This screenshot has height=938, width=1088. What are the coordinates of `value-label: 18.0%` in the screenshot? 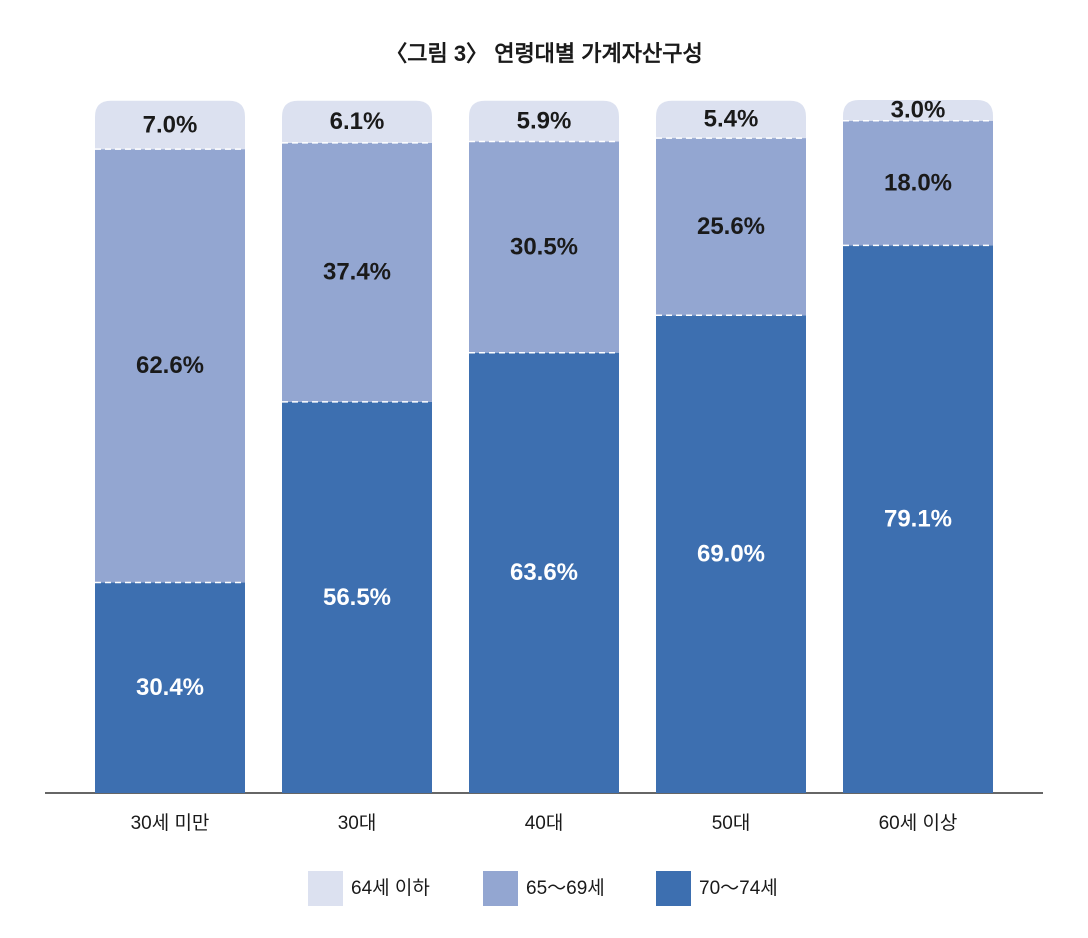 It's located at (918, 182).